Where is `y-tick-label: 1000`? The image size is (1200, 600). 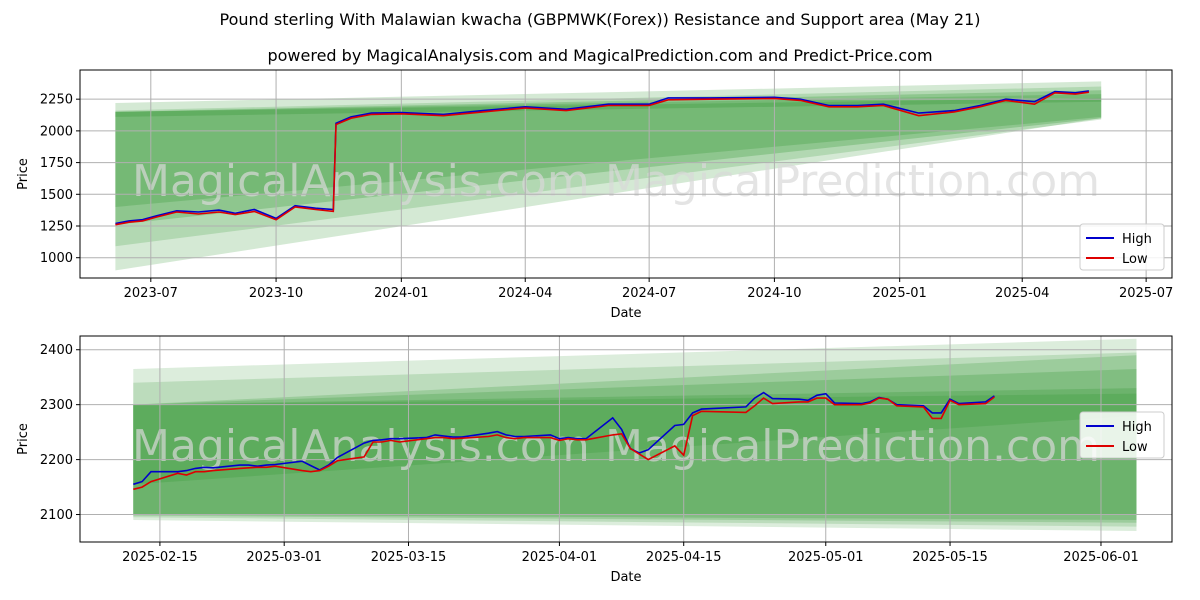
y-tick-label: 1000 is located at coordinates (56, 258).